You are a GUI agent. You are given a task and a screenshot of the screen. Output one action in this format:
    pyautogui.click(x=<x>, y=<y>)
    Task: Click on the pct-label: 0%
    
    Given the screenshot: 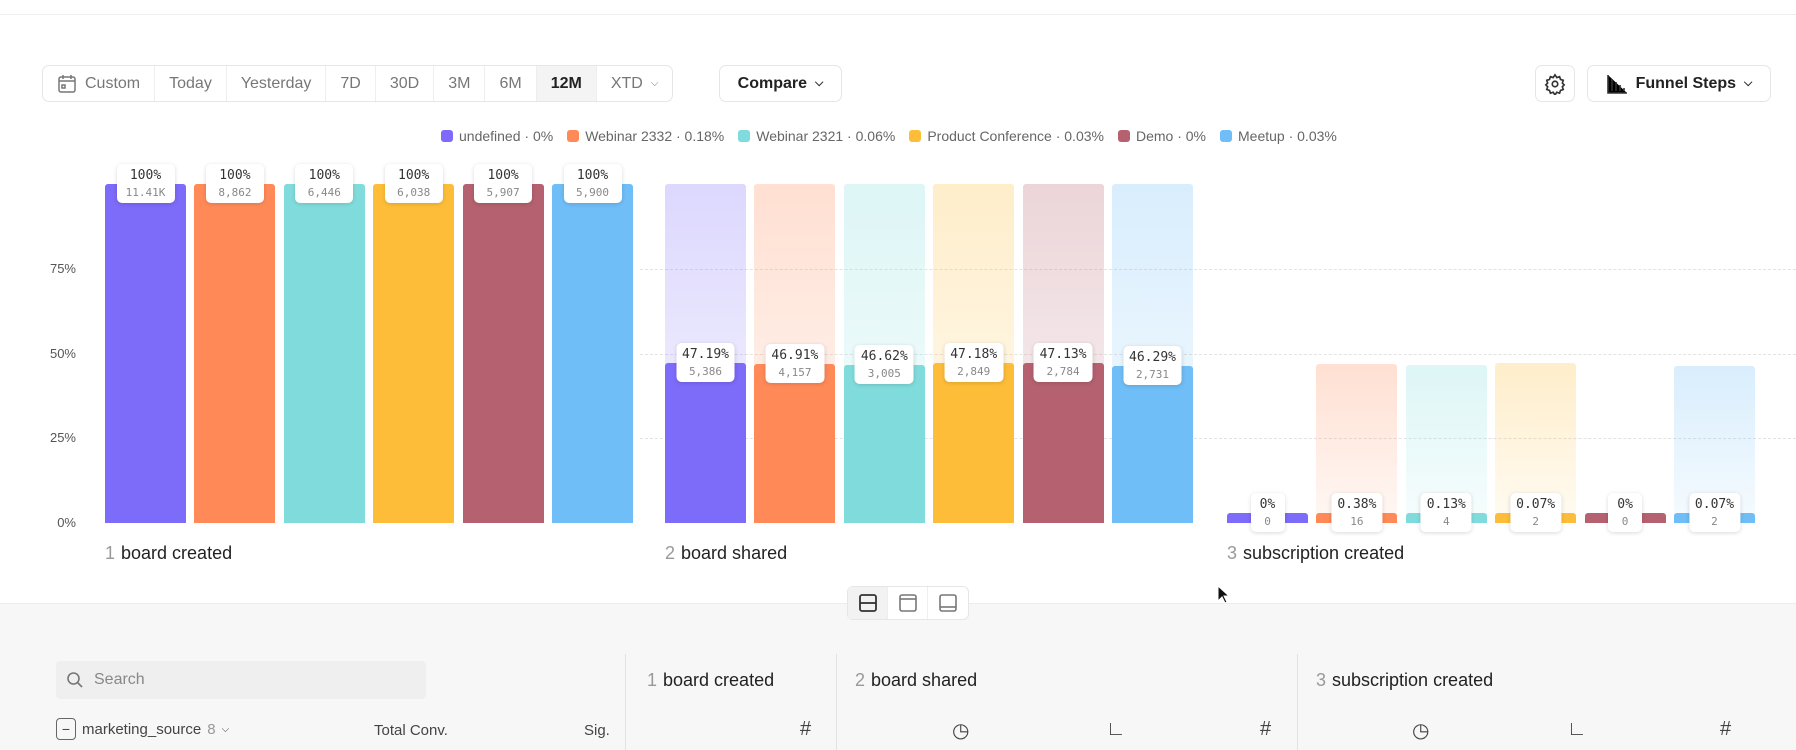 What is the action you would take?
    pyautogui.click(x=1625, y=504)
    